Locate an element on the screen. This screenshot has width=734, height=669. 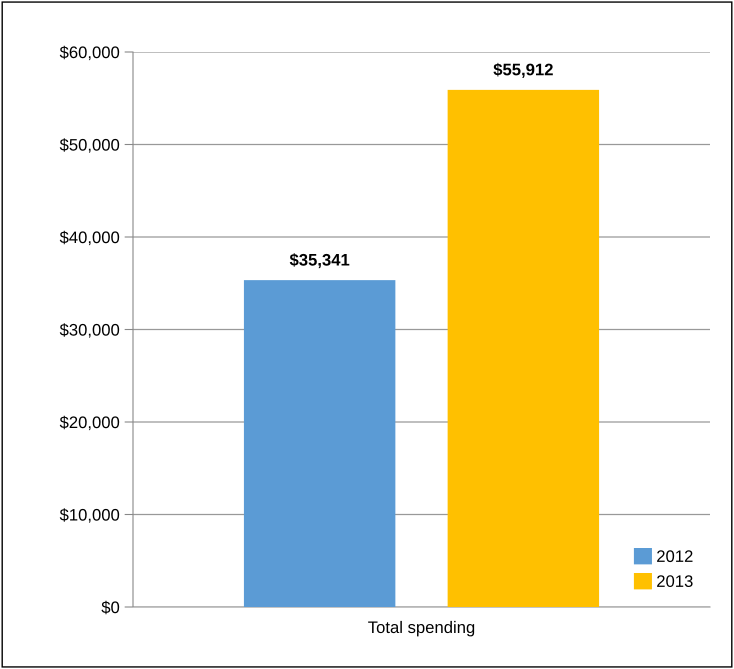
legend-label: 2013 is located at coordinates (675, 581).